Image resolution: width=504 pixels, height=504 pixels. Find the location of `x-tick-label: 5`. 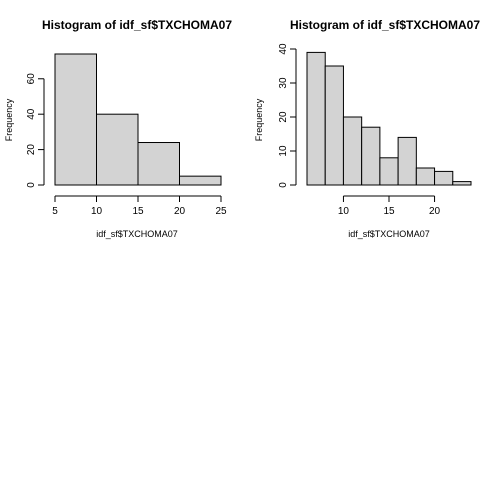

x-tick-label: 5 is located at coordinates (55, 211).